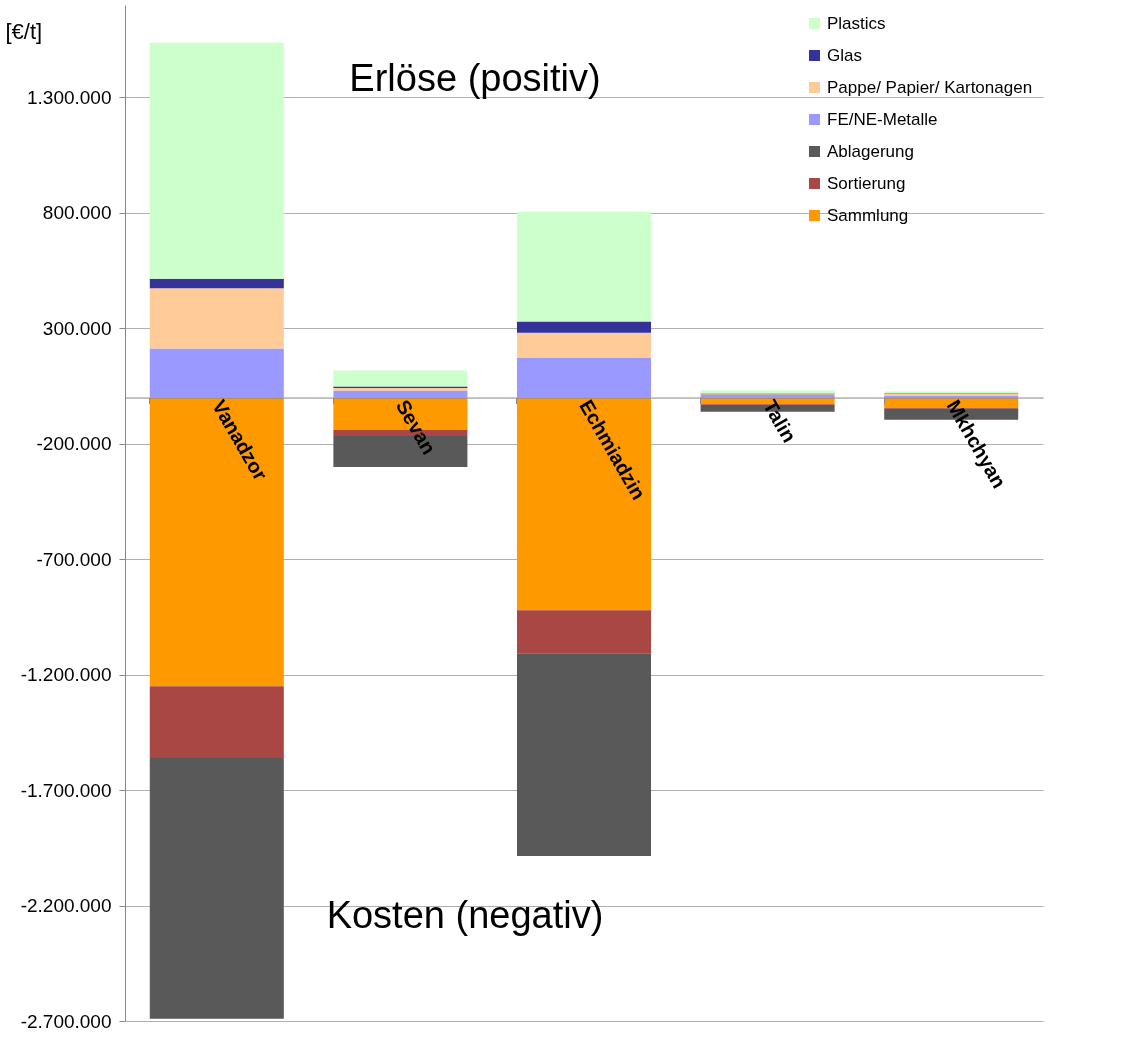 The width and height of the screenshot is (1124, 1041). What do you see at coordinates (475, 78) in the screenshot?
I see `annotation: Erlöse (positiv)` at bounding box center [475, 78].